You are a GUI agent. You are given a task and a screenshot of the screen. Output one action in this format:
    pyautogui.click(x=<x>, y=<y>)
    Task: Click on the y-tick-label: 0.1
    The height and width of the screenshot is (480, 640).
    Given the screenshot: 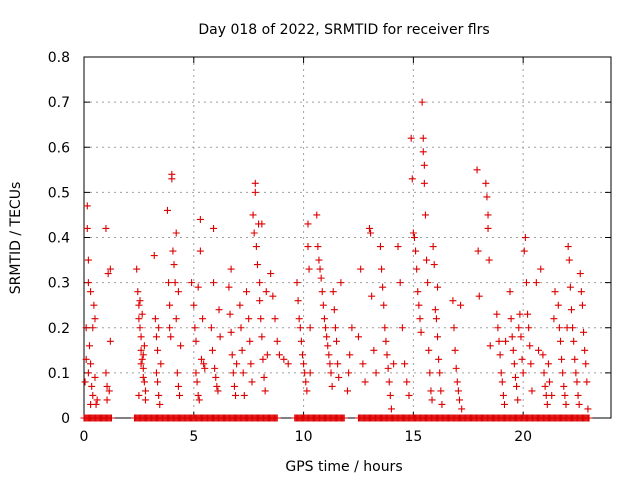 What is the action you would take?
    pyautogui.click(x=59, y=374)
    